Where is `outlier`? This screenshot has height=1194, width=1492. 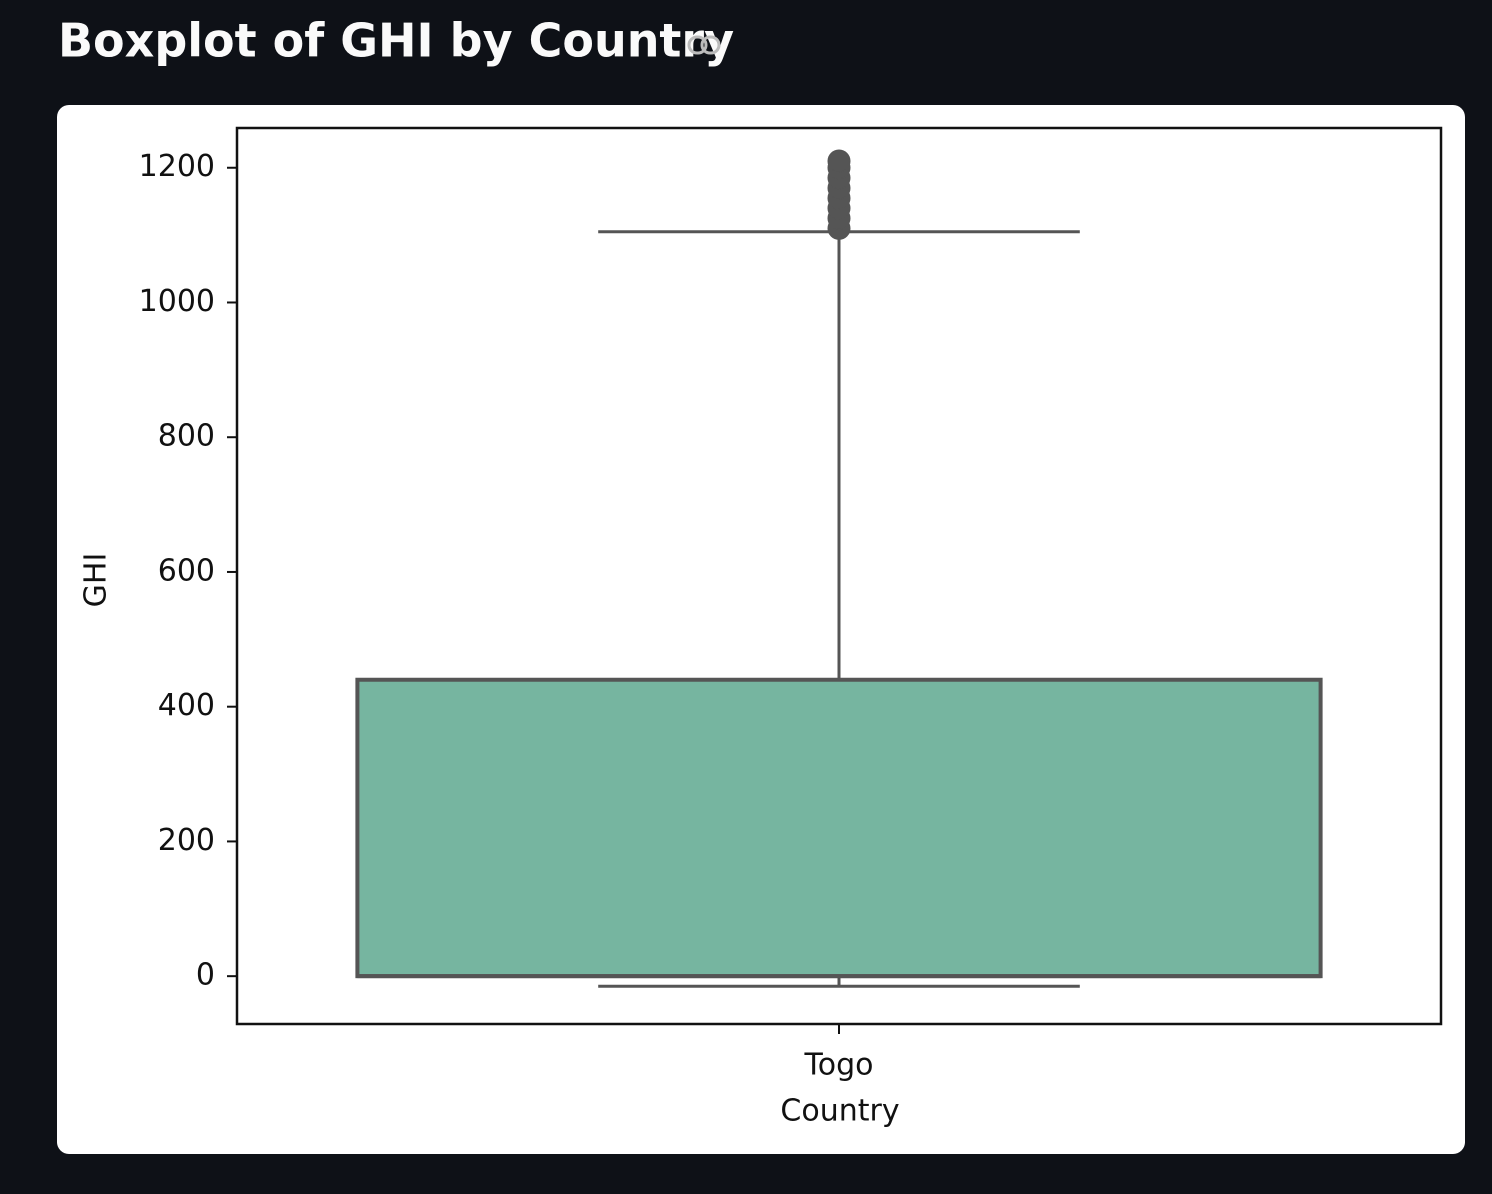 outlier is located at coordinates (839, 161).